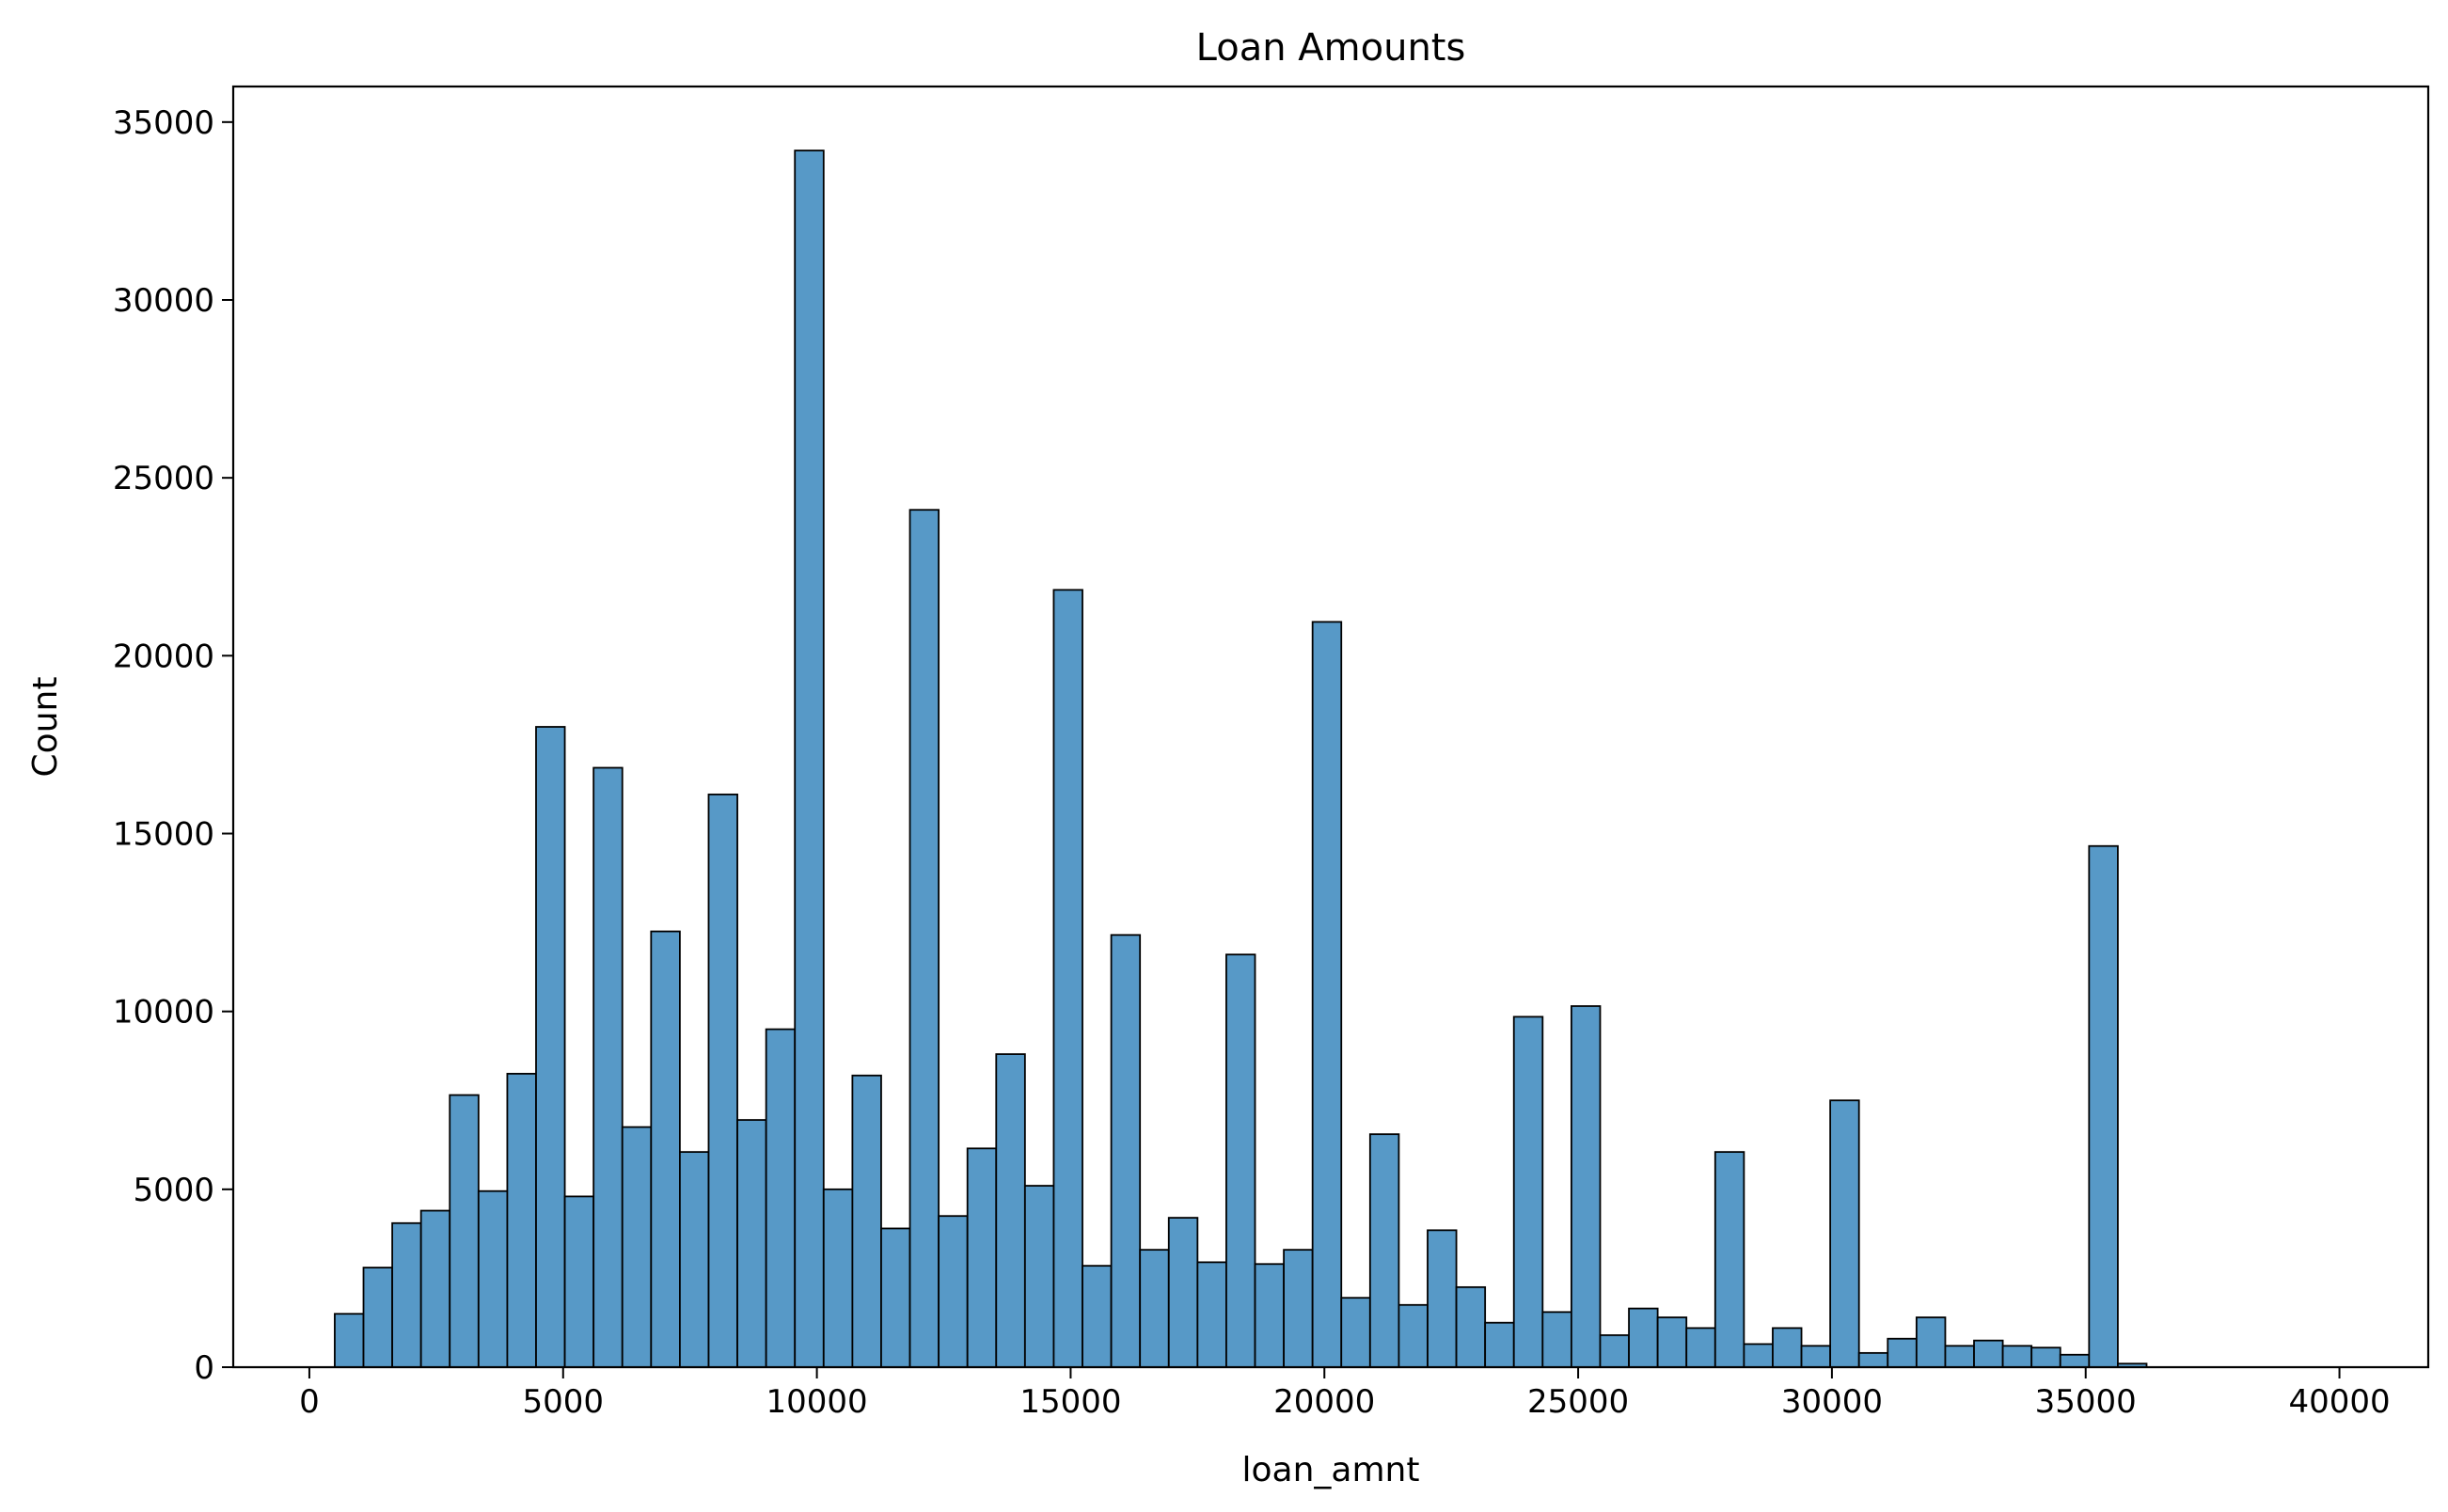  I want to click on y-tick-label: 10000, so click(163, 1013).